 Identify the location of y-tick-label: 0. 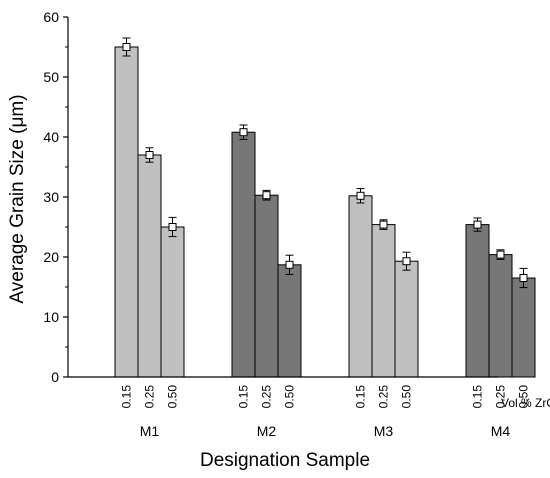
(55, 377).